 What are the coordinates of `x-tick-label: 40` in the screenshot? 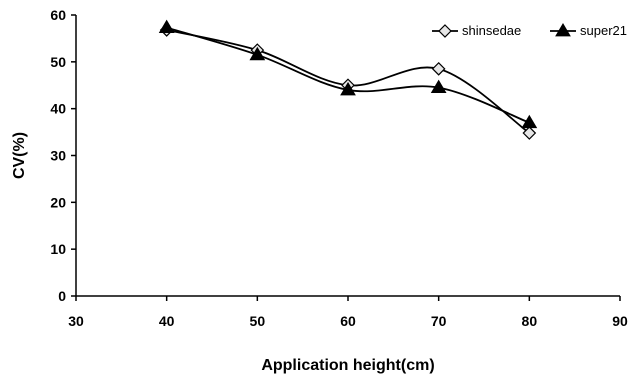 It's located at (167, 321).